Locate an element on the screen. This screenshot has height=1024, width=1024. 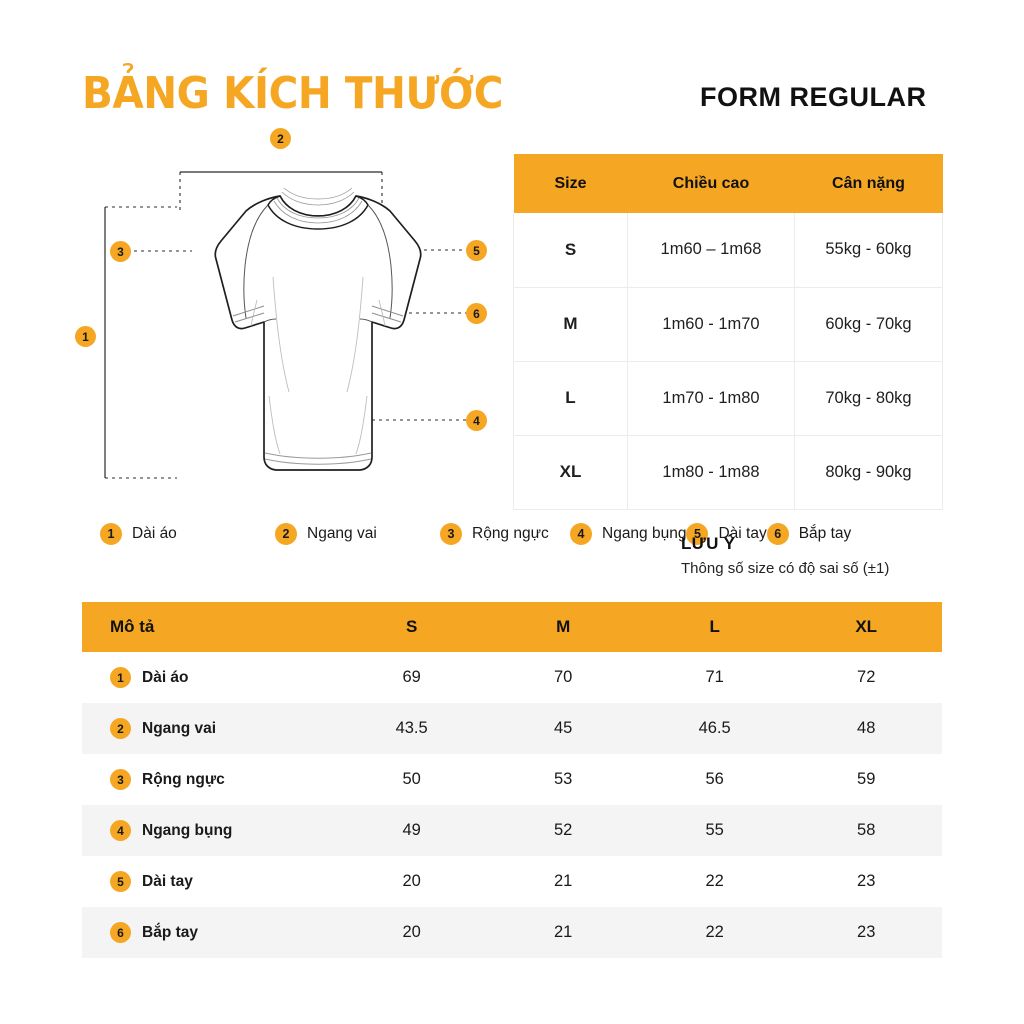
measure-row-label-2: 2 Ngang vai is located at coordinates (209, 728).